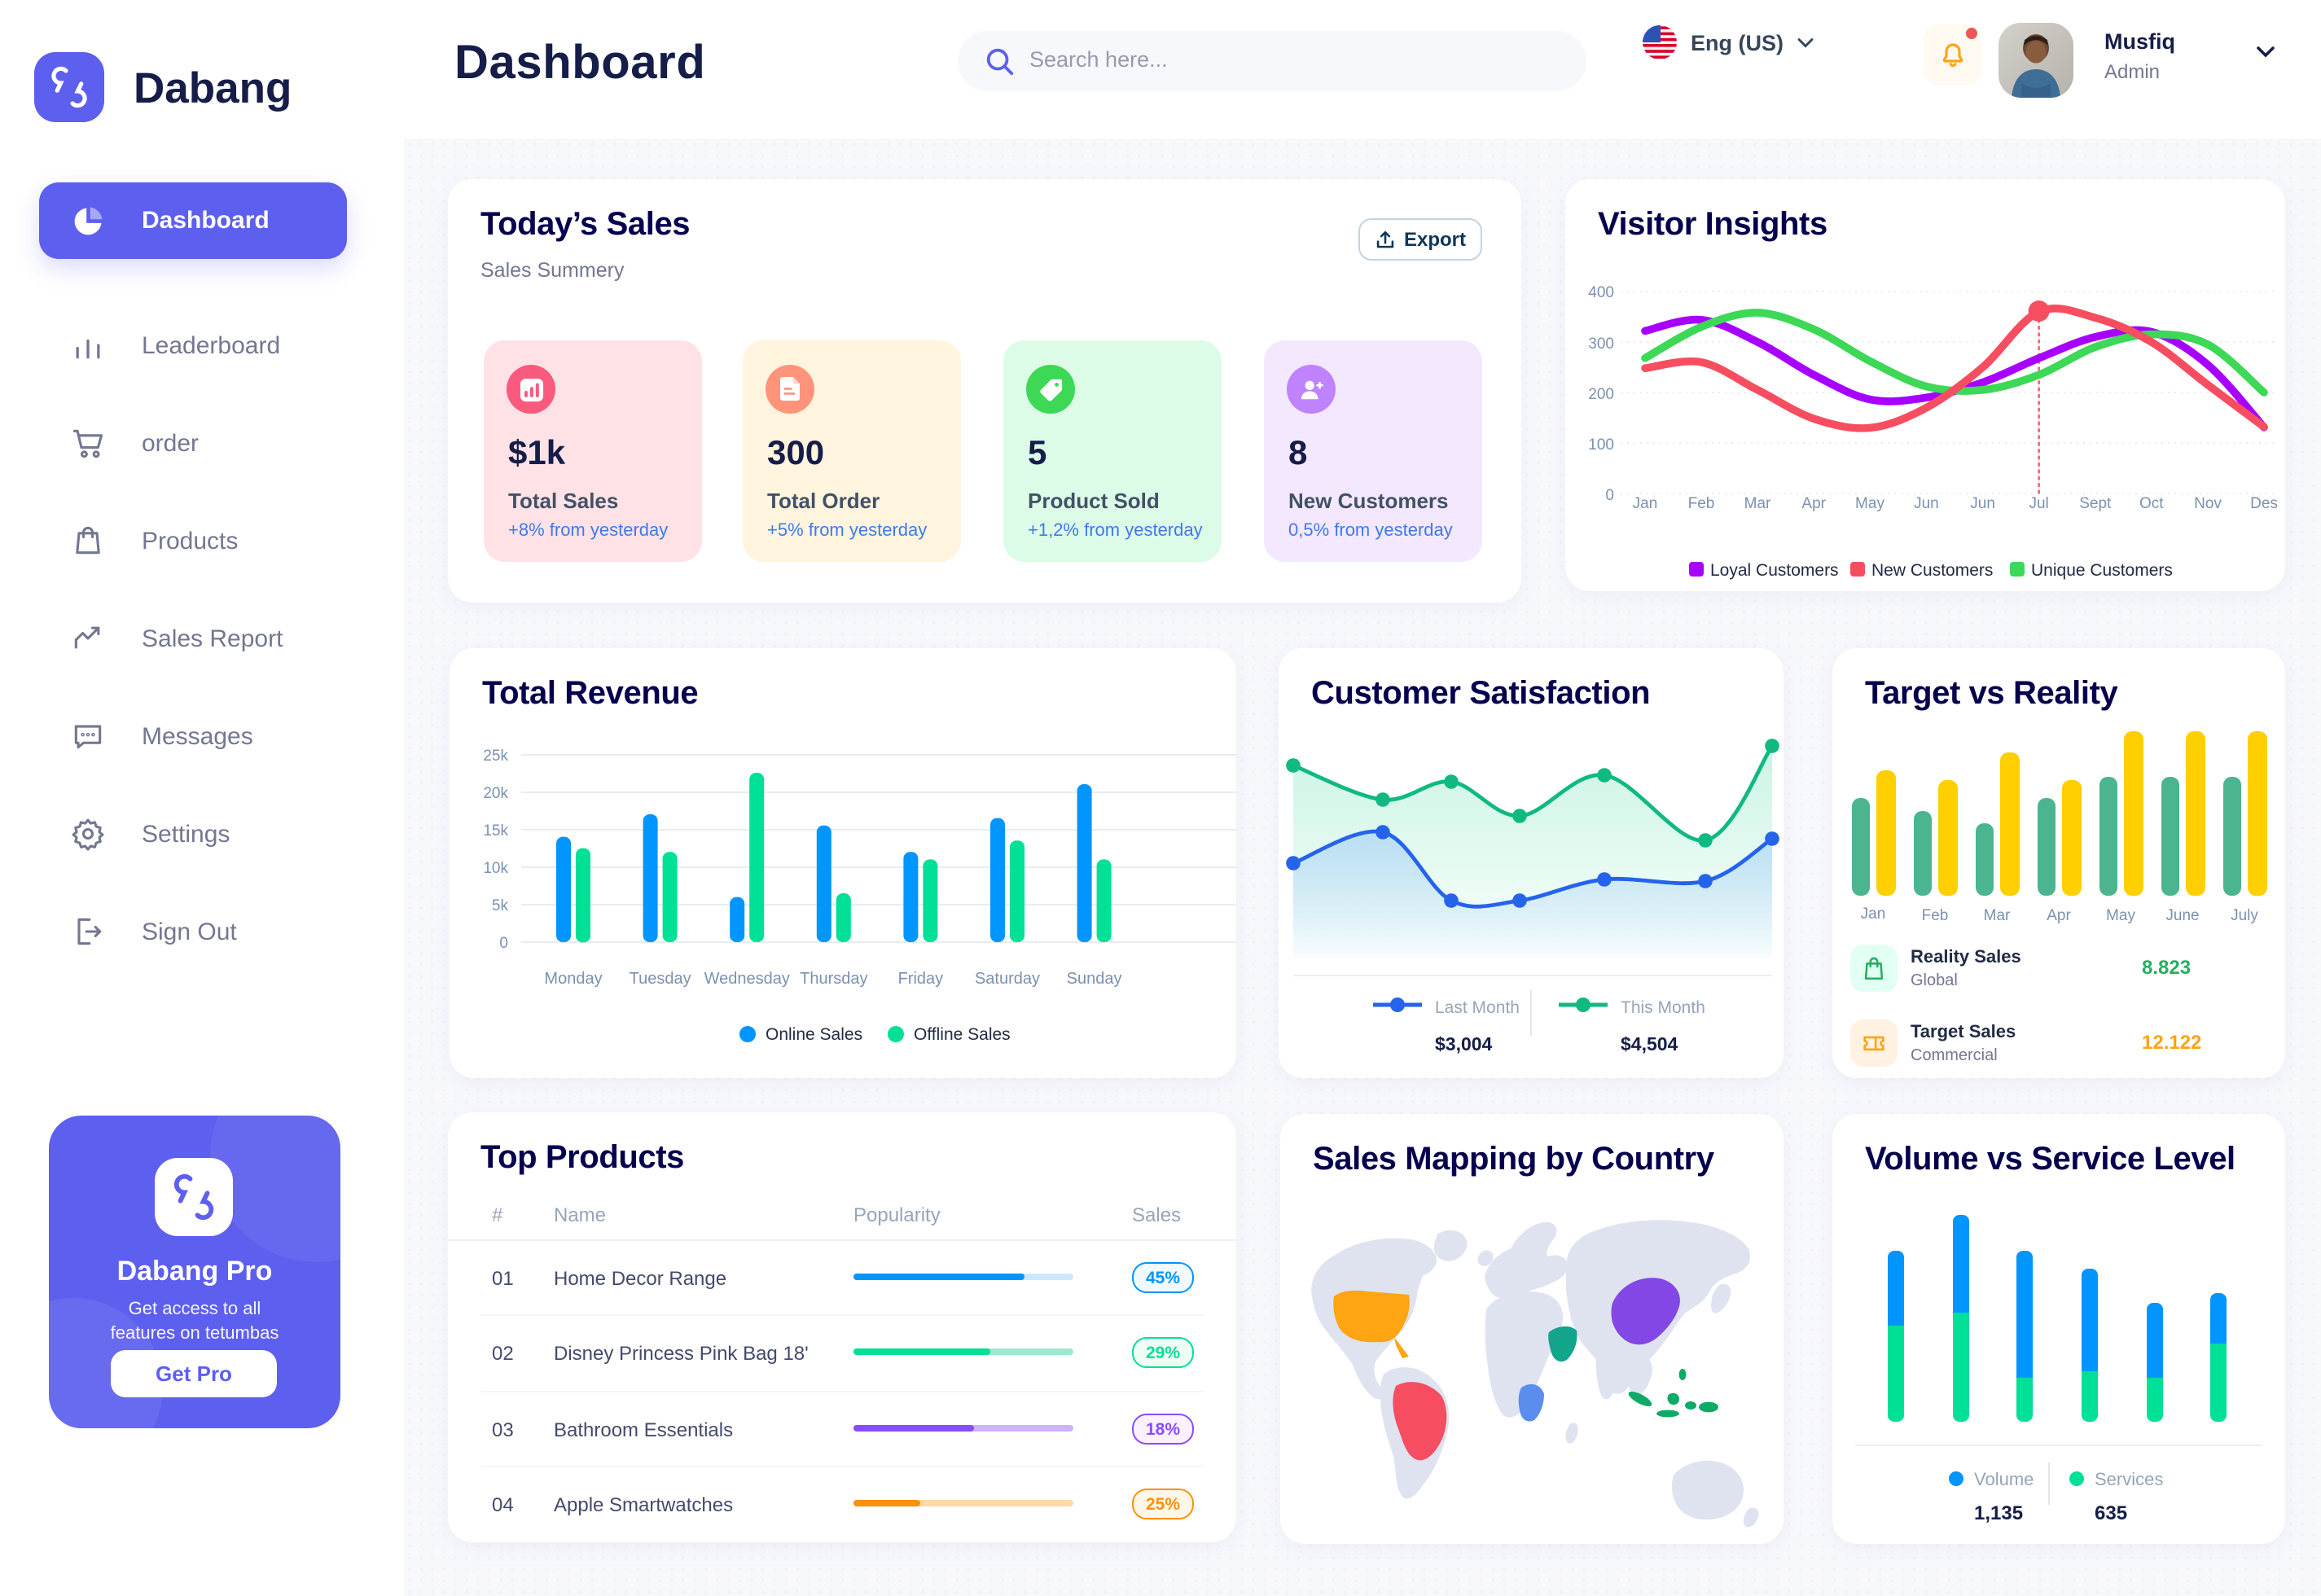  I want to click on svg-text: 20k, so click(495, 793).